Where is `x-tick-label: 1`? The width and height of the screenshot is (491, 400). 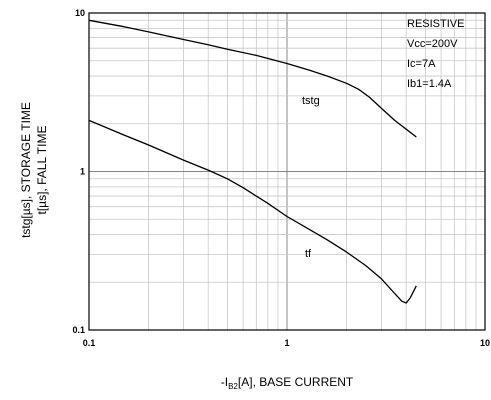
x-tick-label: 1 is located at coordinates (286, 343).